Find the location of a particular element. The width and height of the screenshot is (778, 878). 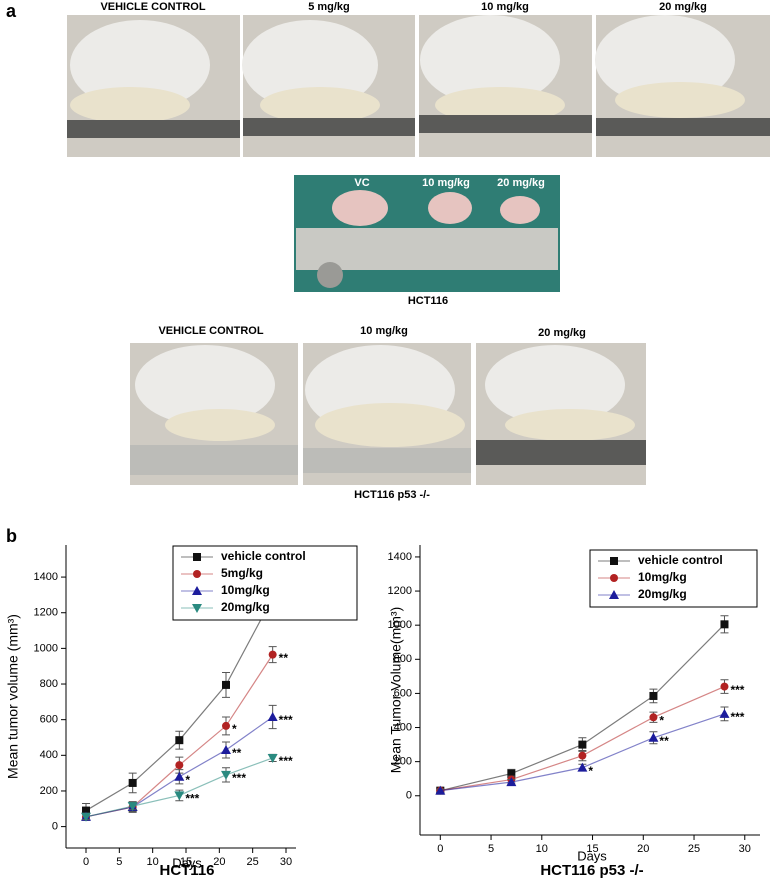

x-tick-label: 25 is located at coordinates (694, 849).